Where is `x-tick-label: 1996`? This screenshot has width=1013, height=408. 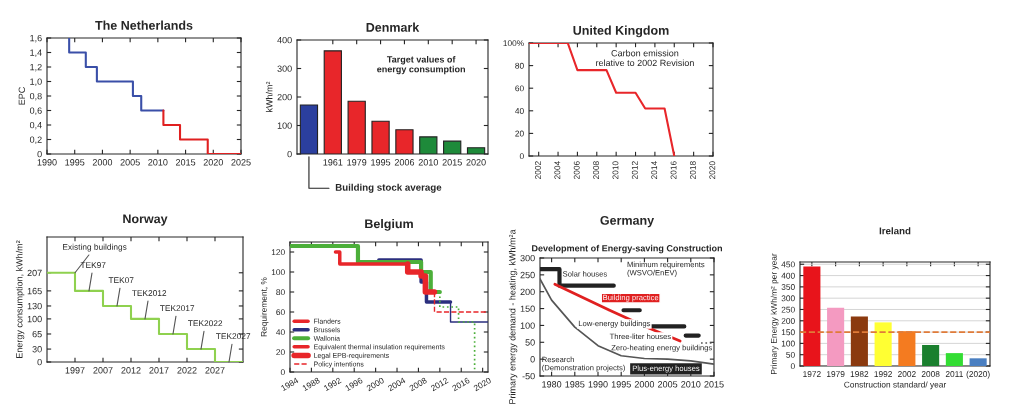
x-tick-label: 1996 is located at coordinates (354, 384).